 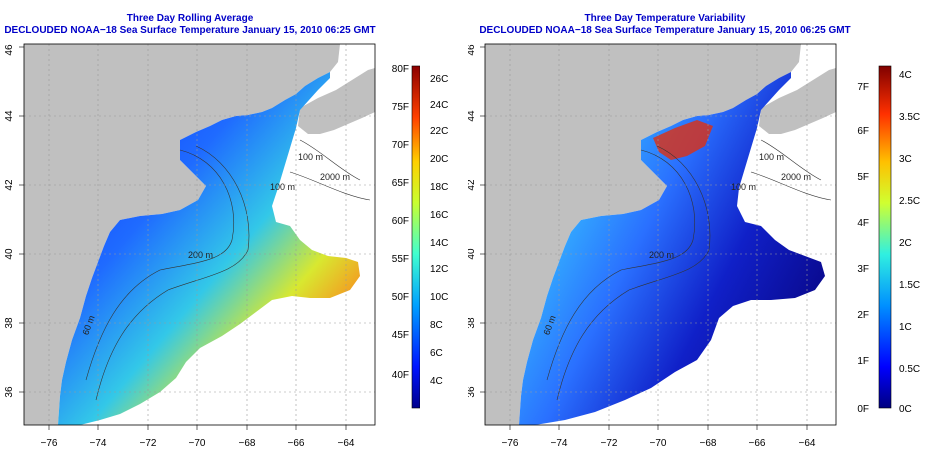 What do you see at coordinates (909, 285) in the screenshot?
I see `right-cbar-c-label: 1.5C` at bounding box center [909, 285].